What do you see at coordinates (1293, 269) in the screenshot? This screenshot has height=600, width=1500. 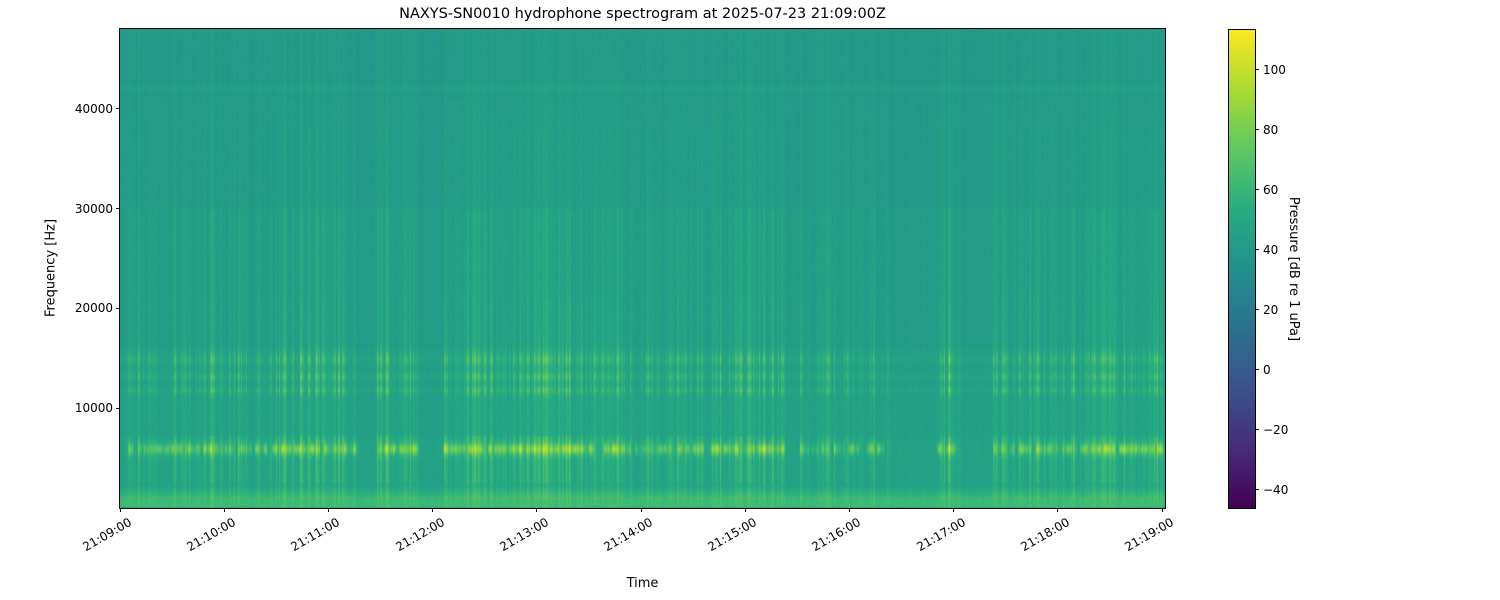 I see `colorbar-label: Pressure [dB re 1 uPa]` at bounding box center [1293, 269].